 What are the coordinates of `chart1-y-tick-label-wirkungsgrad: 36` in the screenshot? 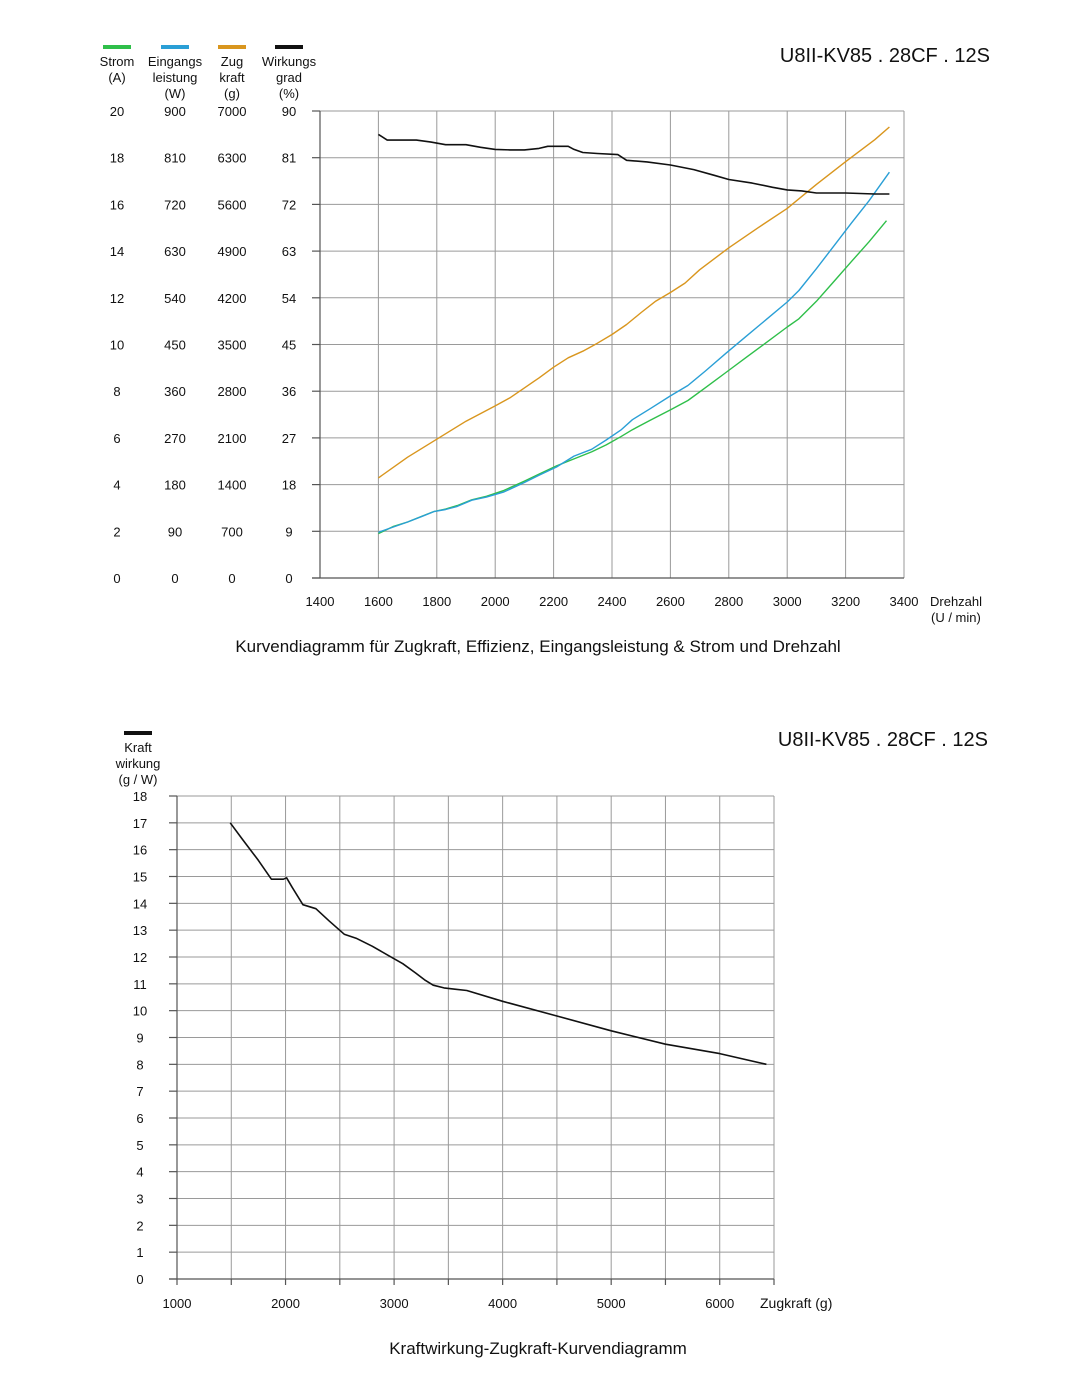 It's located at (289, 391).